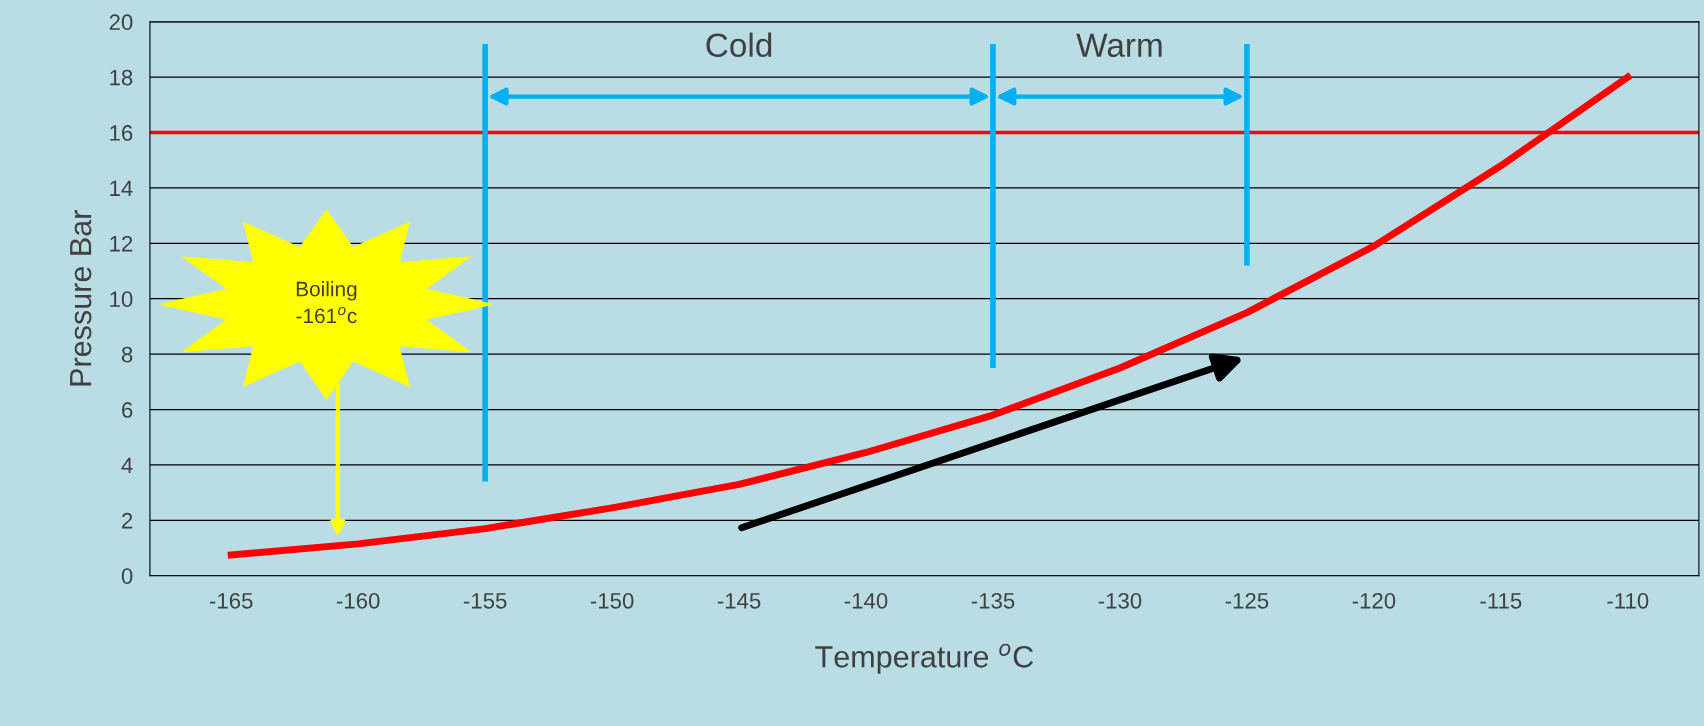  What do you see at coordinates (866, 600) in the screenshot?
I see `x-tick-label: -140` at bounding box center [866, 600].